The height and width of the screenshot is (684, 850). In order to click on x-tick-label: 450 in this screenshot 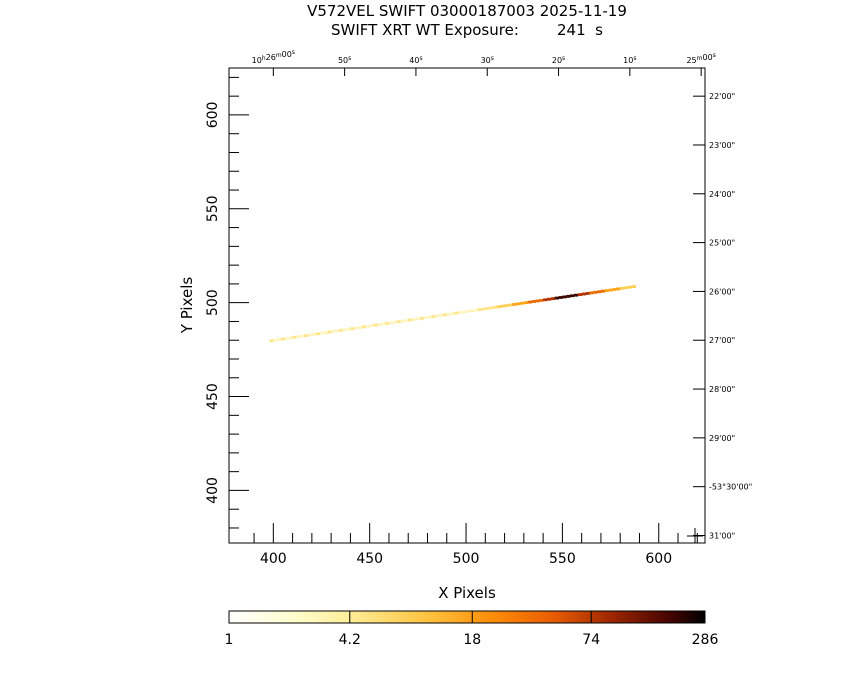, I will do `click(369, 559)`.